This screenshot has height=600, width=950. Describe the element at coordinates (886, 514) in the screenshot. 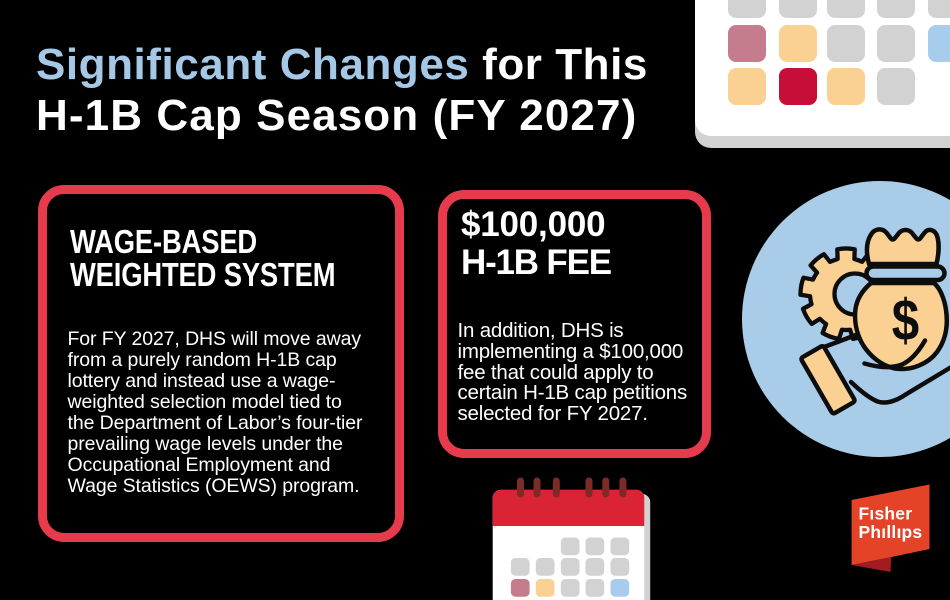

I see `svg-text: Fısher` at that location.